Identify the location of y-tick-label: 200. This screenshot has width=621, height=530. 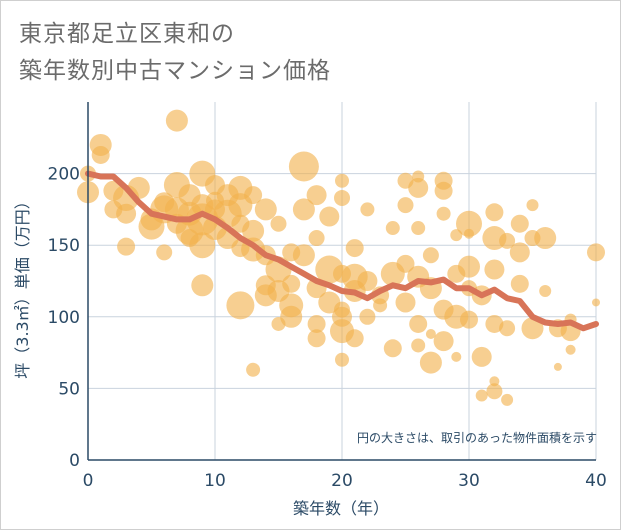
(64, 175).